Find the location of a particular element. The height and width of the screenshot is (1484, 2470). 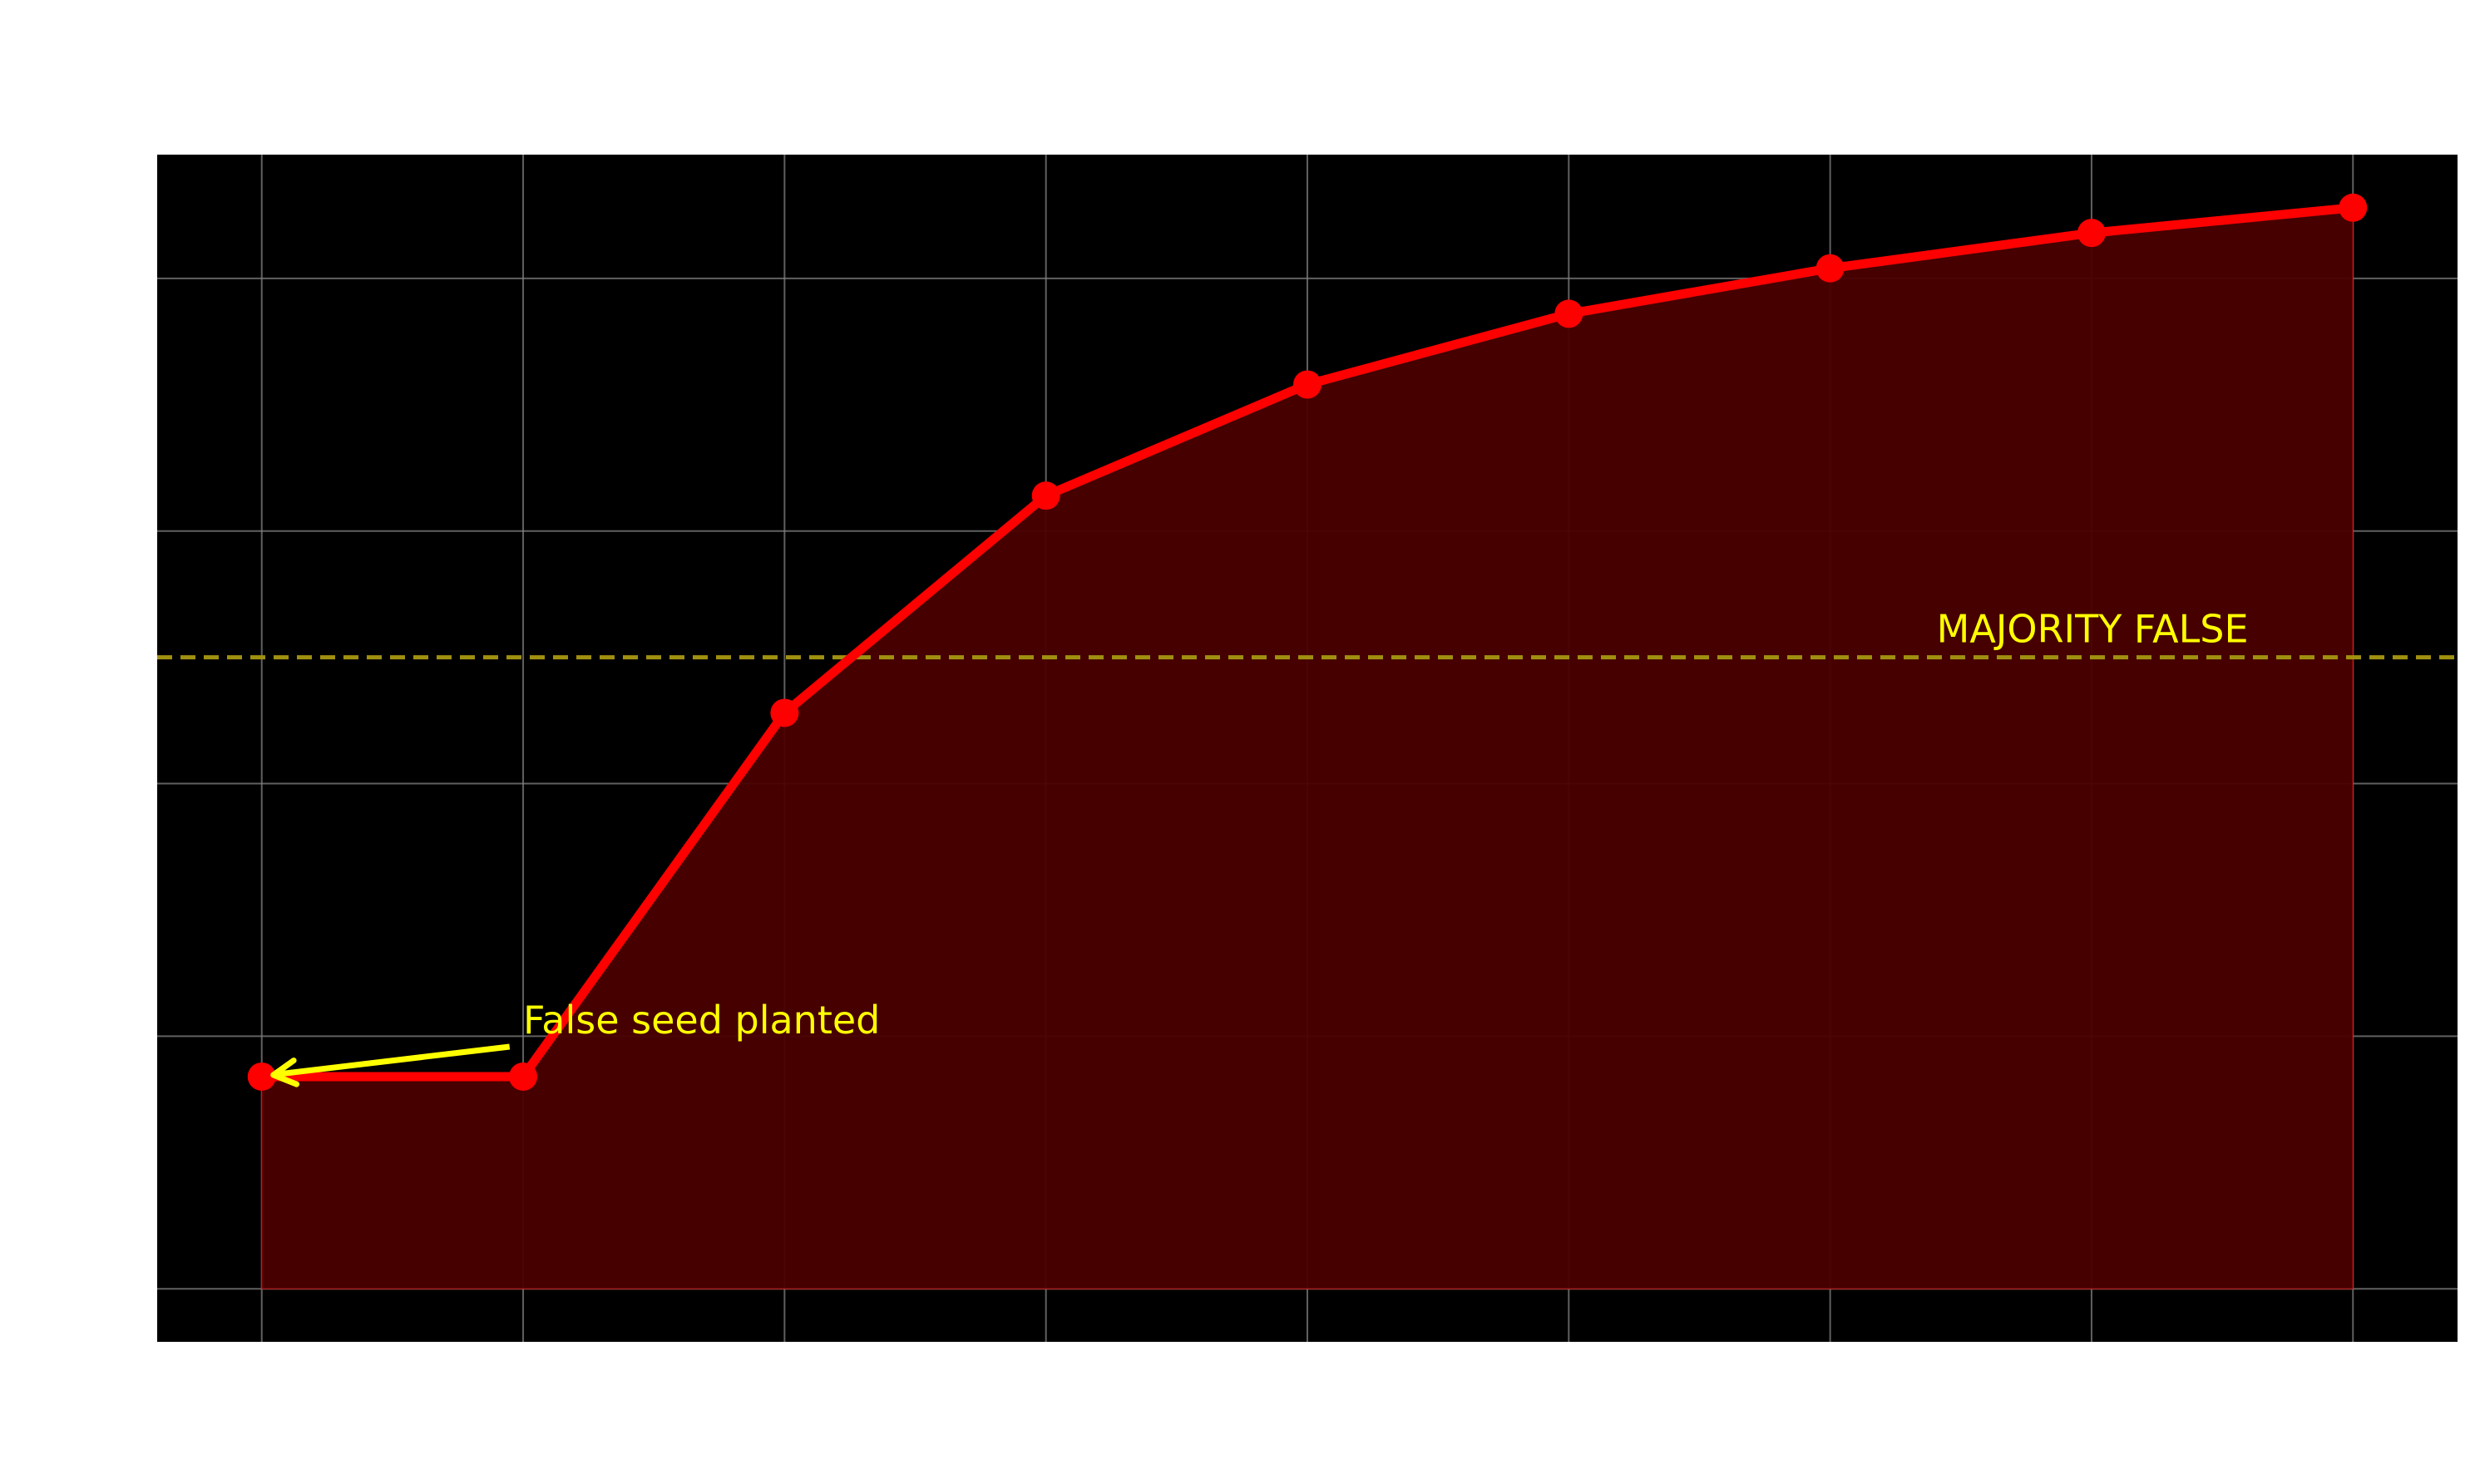

majority-reference-label: MAJORITY FALSE is located at coordinates (2093, 629).